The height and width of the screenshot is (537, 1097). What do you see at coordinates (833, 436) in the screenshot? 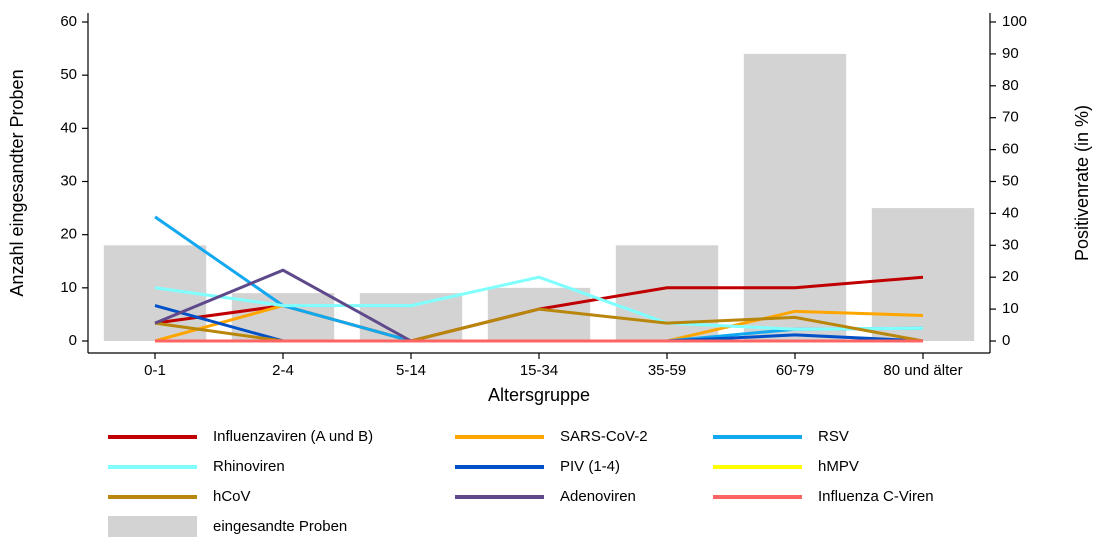
I see `legend-label: RSV` at bounding box center [833, 436].